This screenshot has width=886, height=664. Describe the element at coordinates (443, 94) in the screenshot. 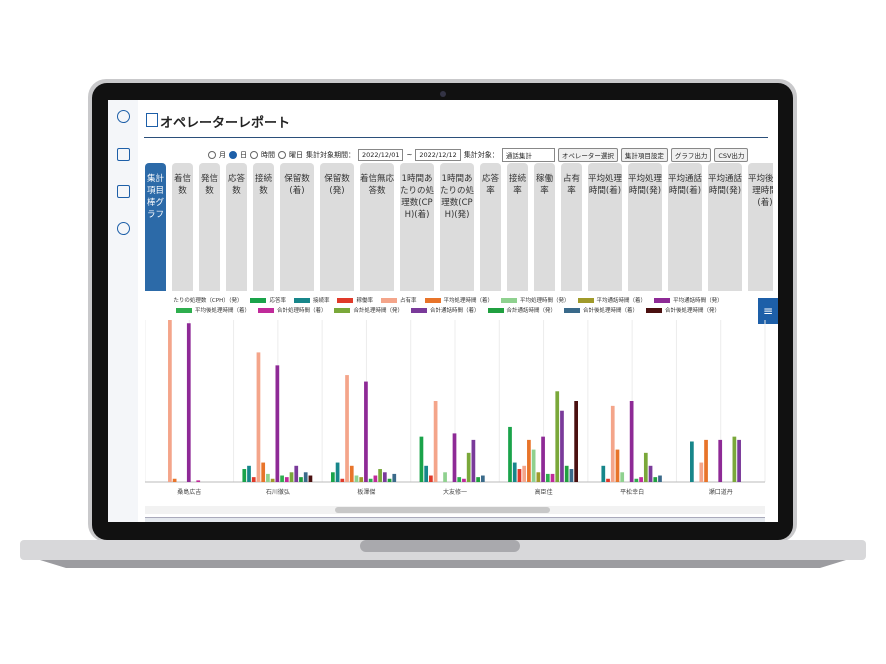

I see `camera` at that location.